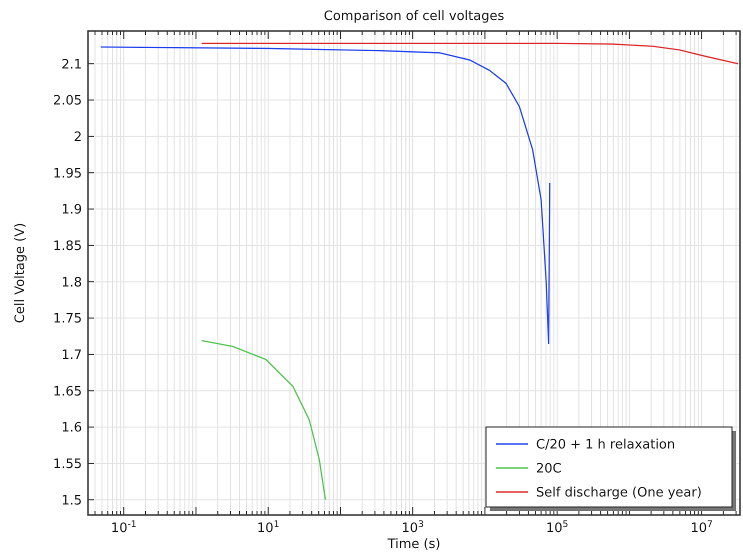 Image resolution: width=743 pixels, height=552 pixels. What do you see at coordinates (67, 392) in the screenshot?
I see `y-tick-label: 1.65` at bounding box center [67, 392].